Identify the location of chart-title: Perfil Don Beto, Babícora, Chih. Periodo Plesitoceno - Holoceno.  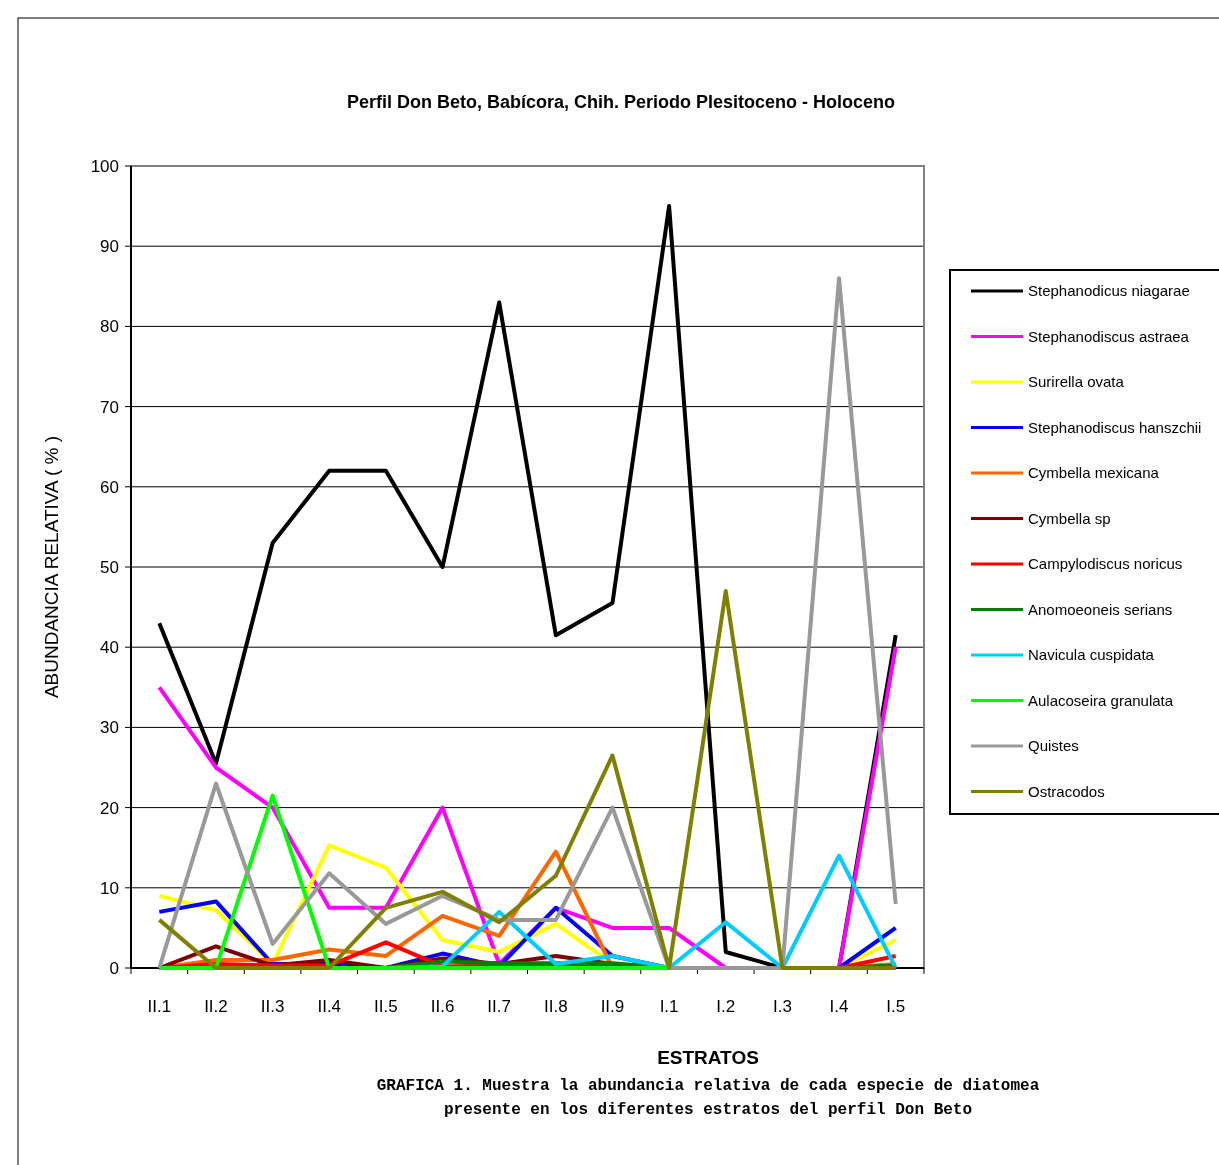
(621, 102).